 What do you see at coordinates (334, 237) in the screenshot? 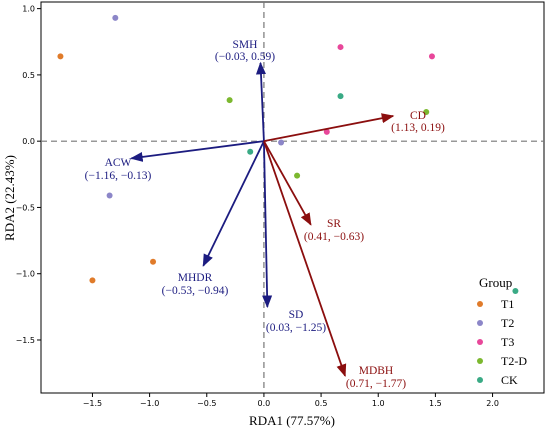
I see `vector-coords-sr: (0.41, −0.63)` at bounding box center [334, 237].